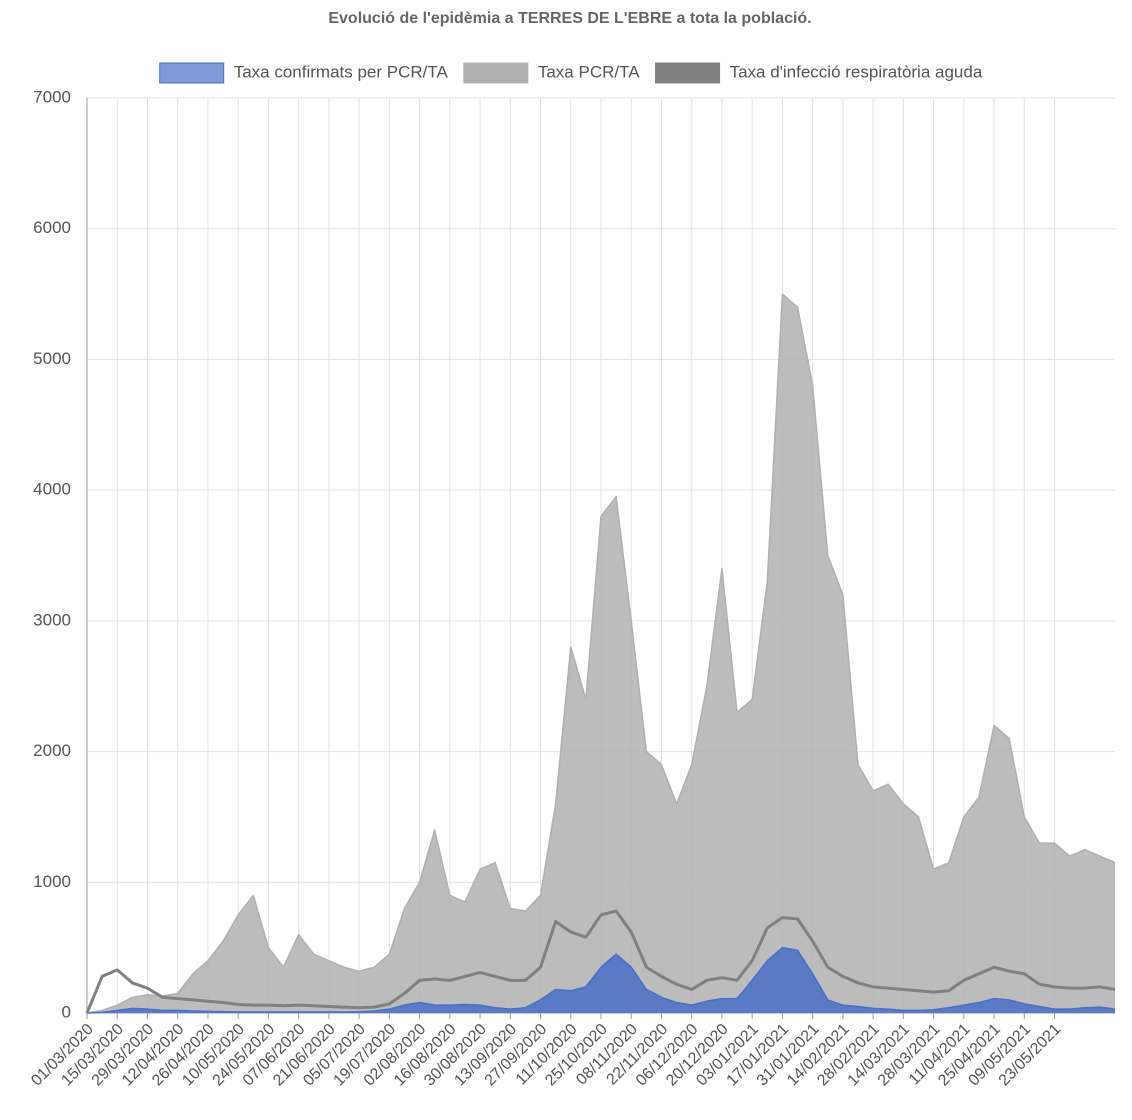  What do you see at coordinates (341, 71) in the screenshot?
I see `legend-label: Taxa confirmats per PCR/TA` at bounding box center [341, 71].